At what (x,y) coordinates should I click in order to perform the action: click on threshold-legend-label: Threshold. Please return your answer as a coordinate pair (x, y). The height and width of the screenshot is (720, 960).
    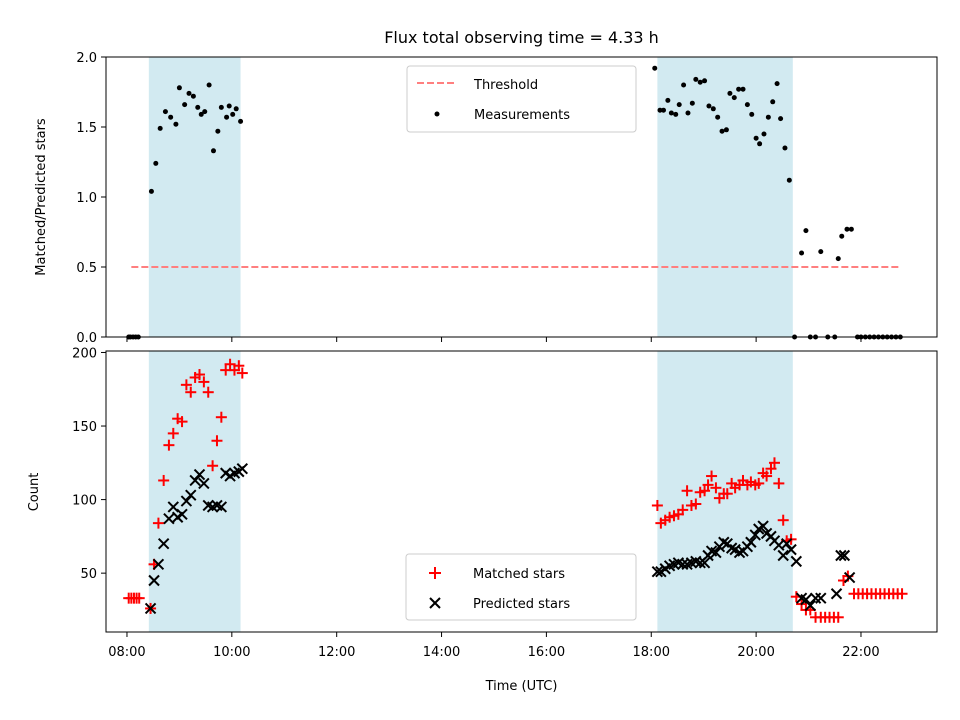
    Looking at the image, I should click on (505, 85).